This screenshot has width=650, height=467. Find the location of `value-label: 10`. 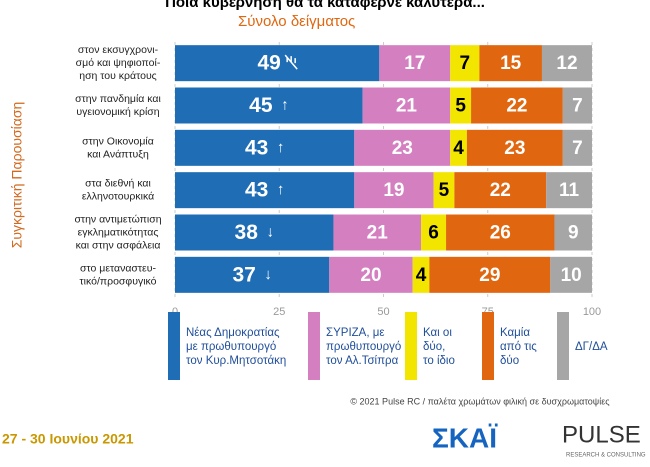

value-label: 10 is located at coordinates (571, 275).